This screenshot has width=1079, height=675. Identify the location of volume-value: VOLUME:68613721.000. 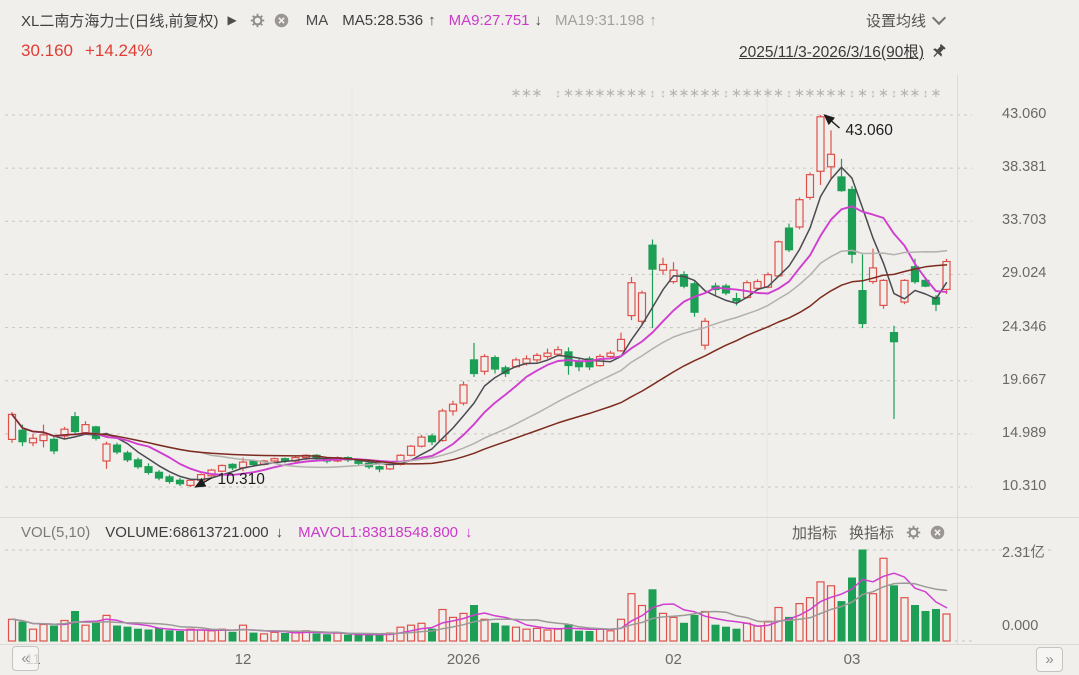
(187, 532).